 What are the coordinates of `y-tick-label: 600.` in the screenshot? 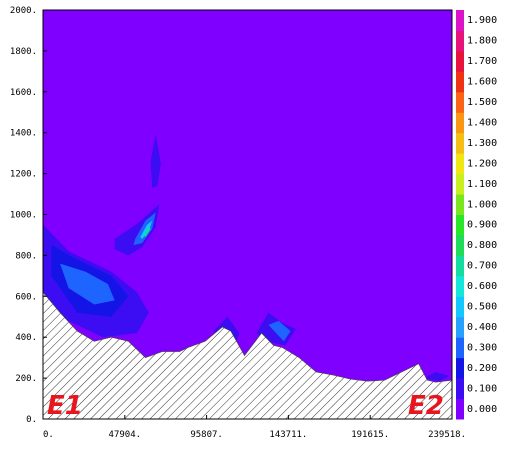 It's located at (26, 297).